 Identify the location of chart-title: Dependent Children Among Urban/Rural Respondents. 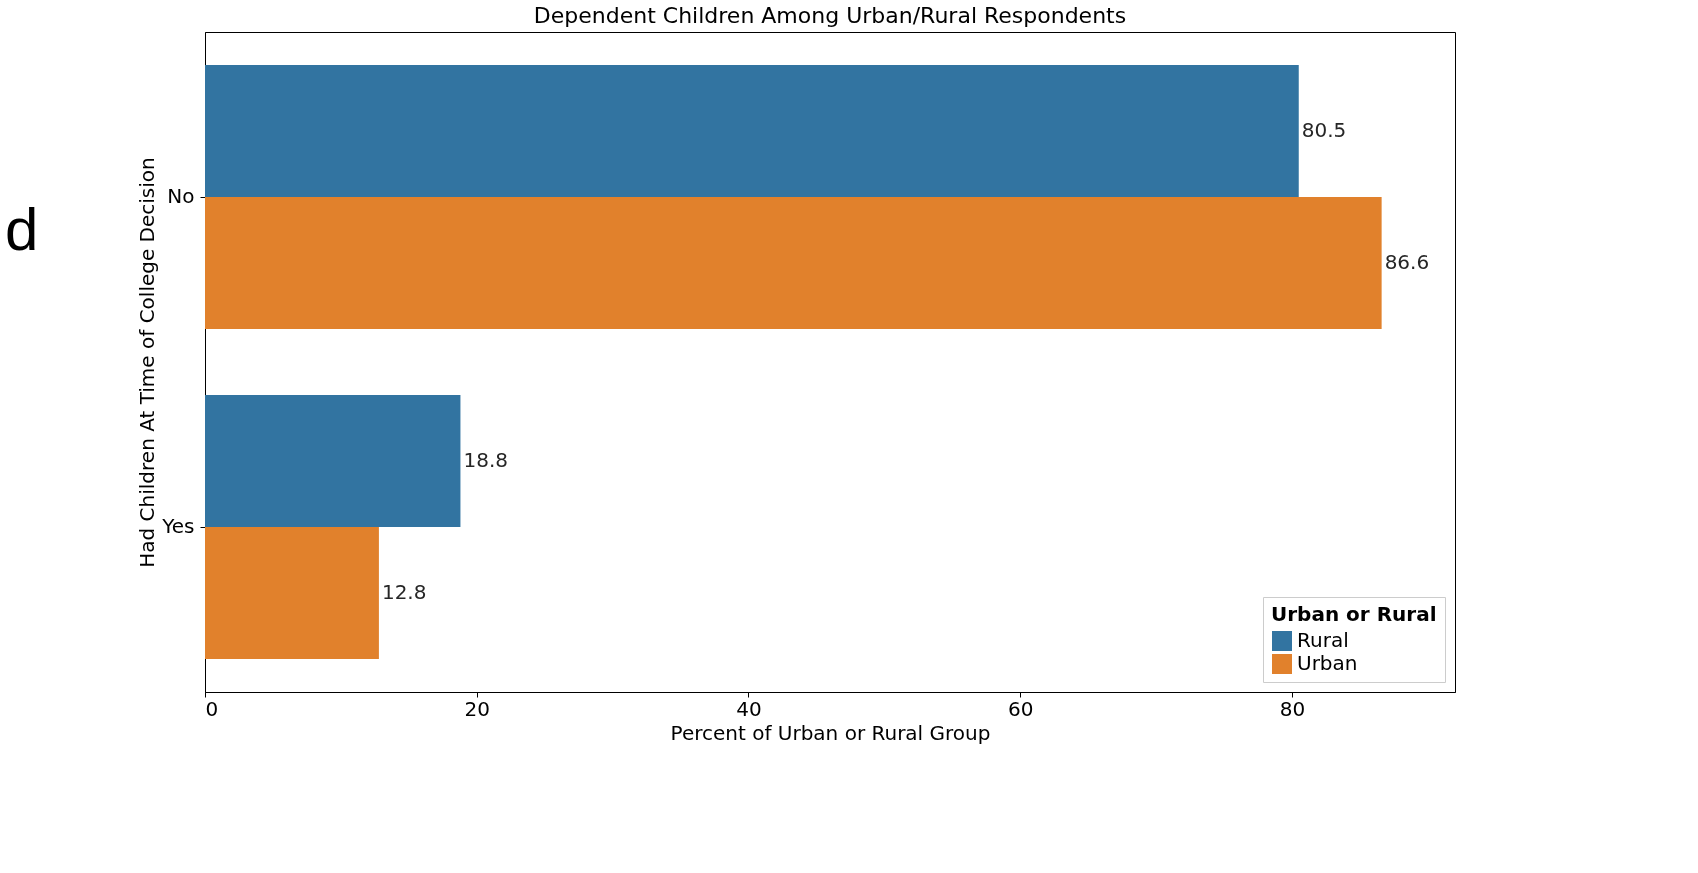
(830, 15).